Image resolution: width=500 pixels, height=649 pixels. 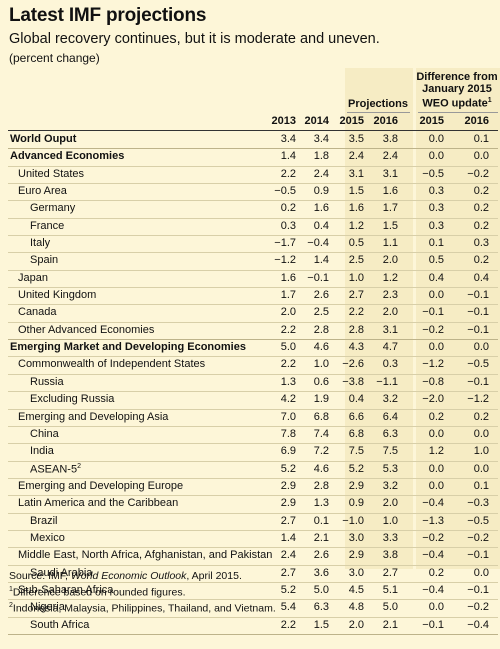 What do you see at coordinates (51, 173) in the screenshot?
I see `row-label-text: United States` at bounding box center [51, 173].